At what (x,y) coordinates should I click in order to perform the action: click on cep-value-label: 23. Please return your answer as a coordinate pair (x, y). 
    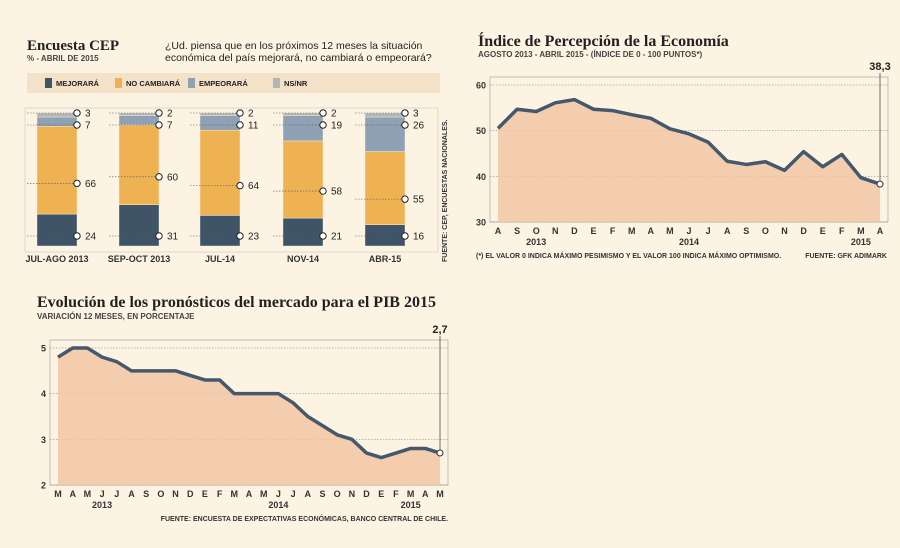
    Looking at the image, I should click on (254, 237).